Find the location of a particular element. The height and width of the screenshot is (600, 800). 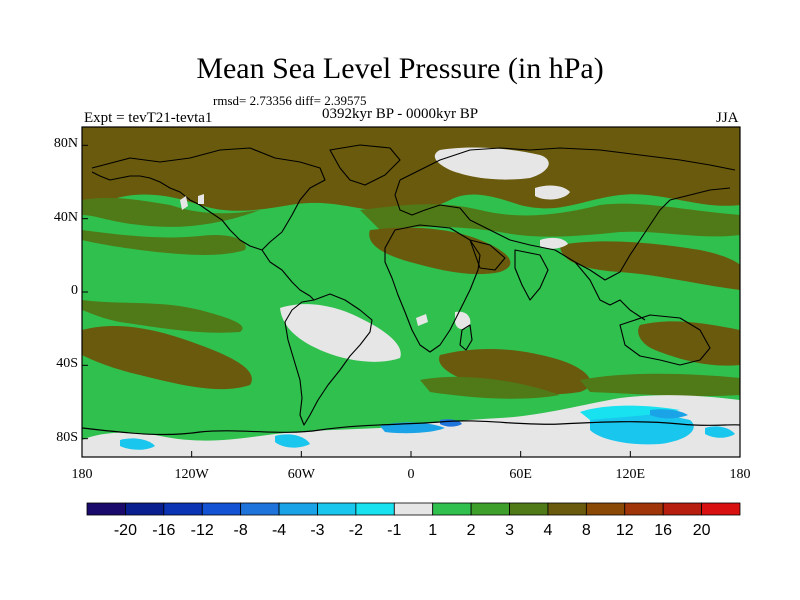

colorbar-level-label: -4 is located at coordinates (279, 530).